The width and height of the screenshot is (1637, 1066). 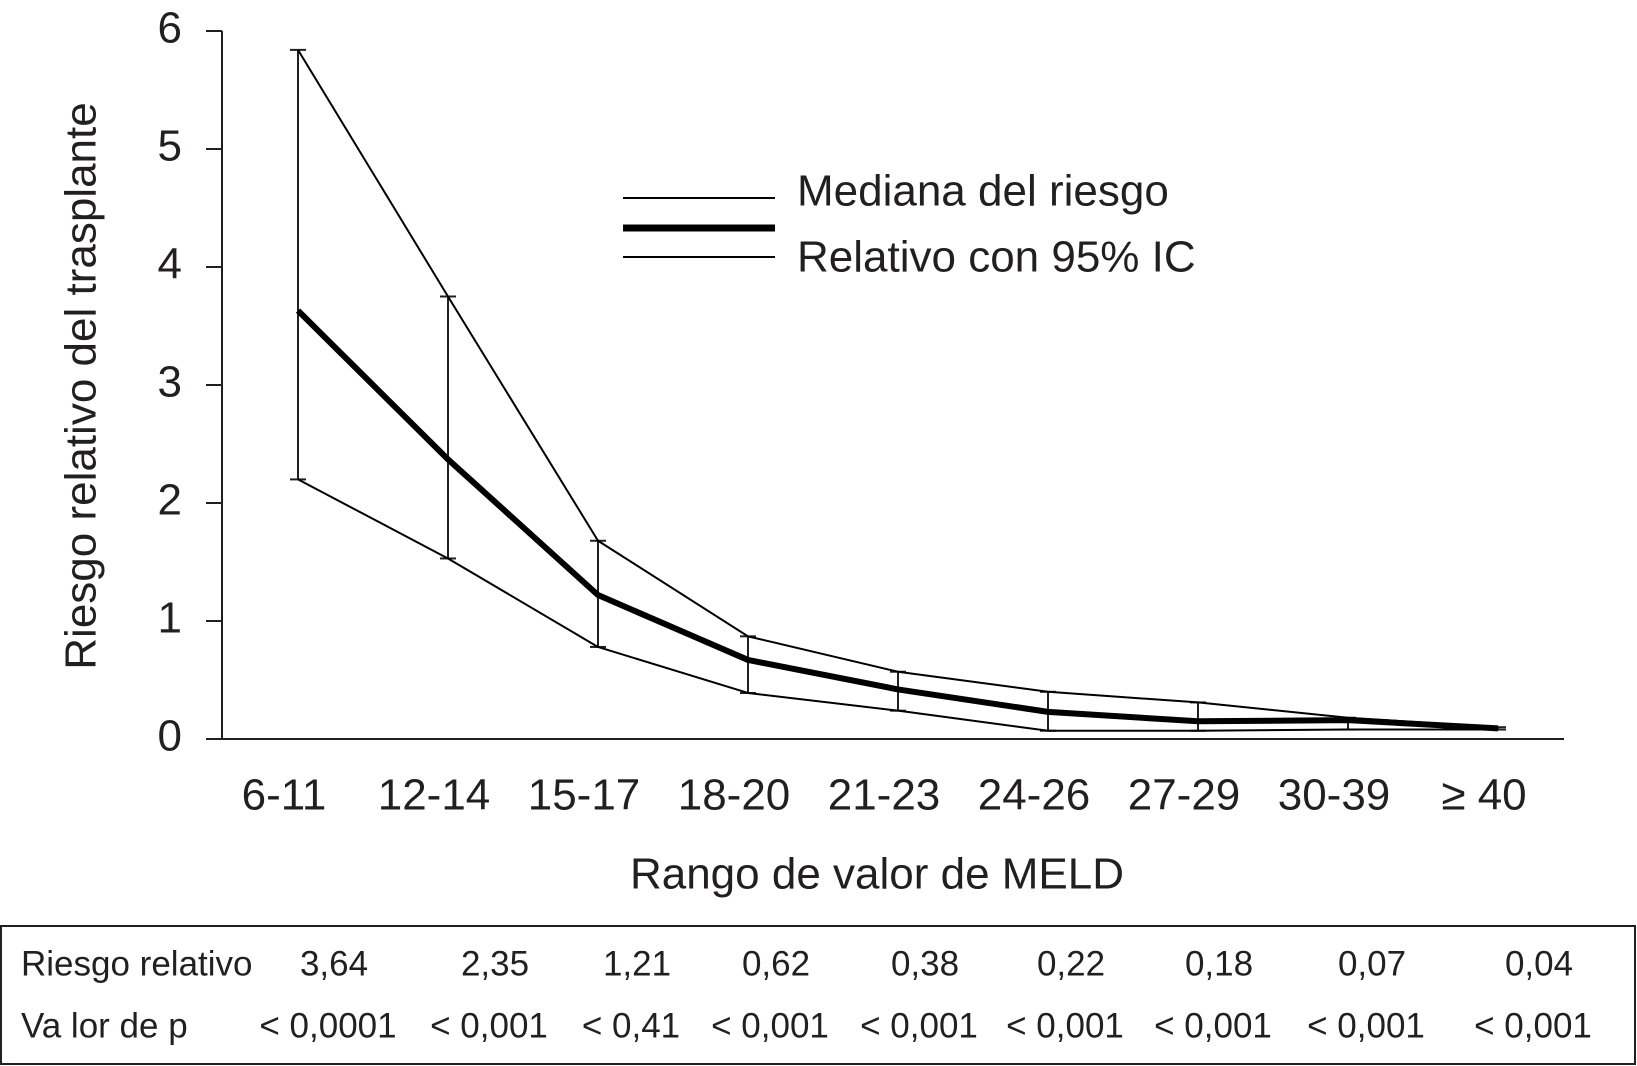 I want to click on y-tick-label: 3, so click(x=170, y=382).